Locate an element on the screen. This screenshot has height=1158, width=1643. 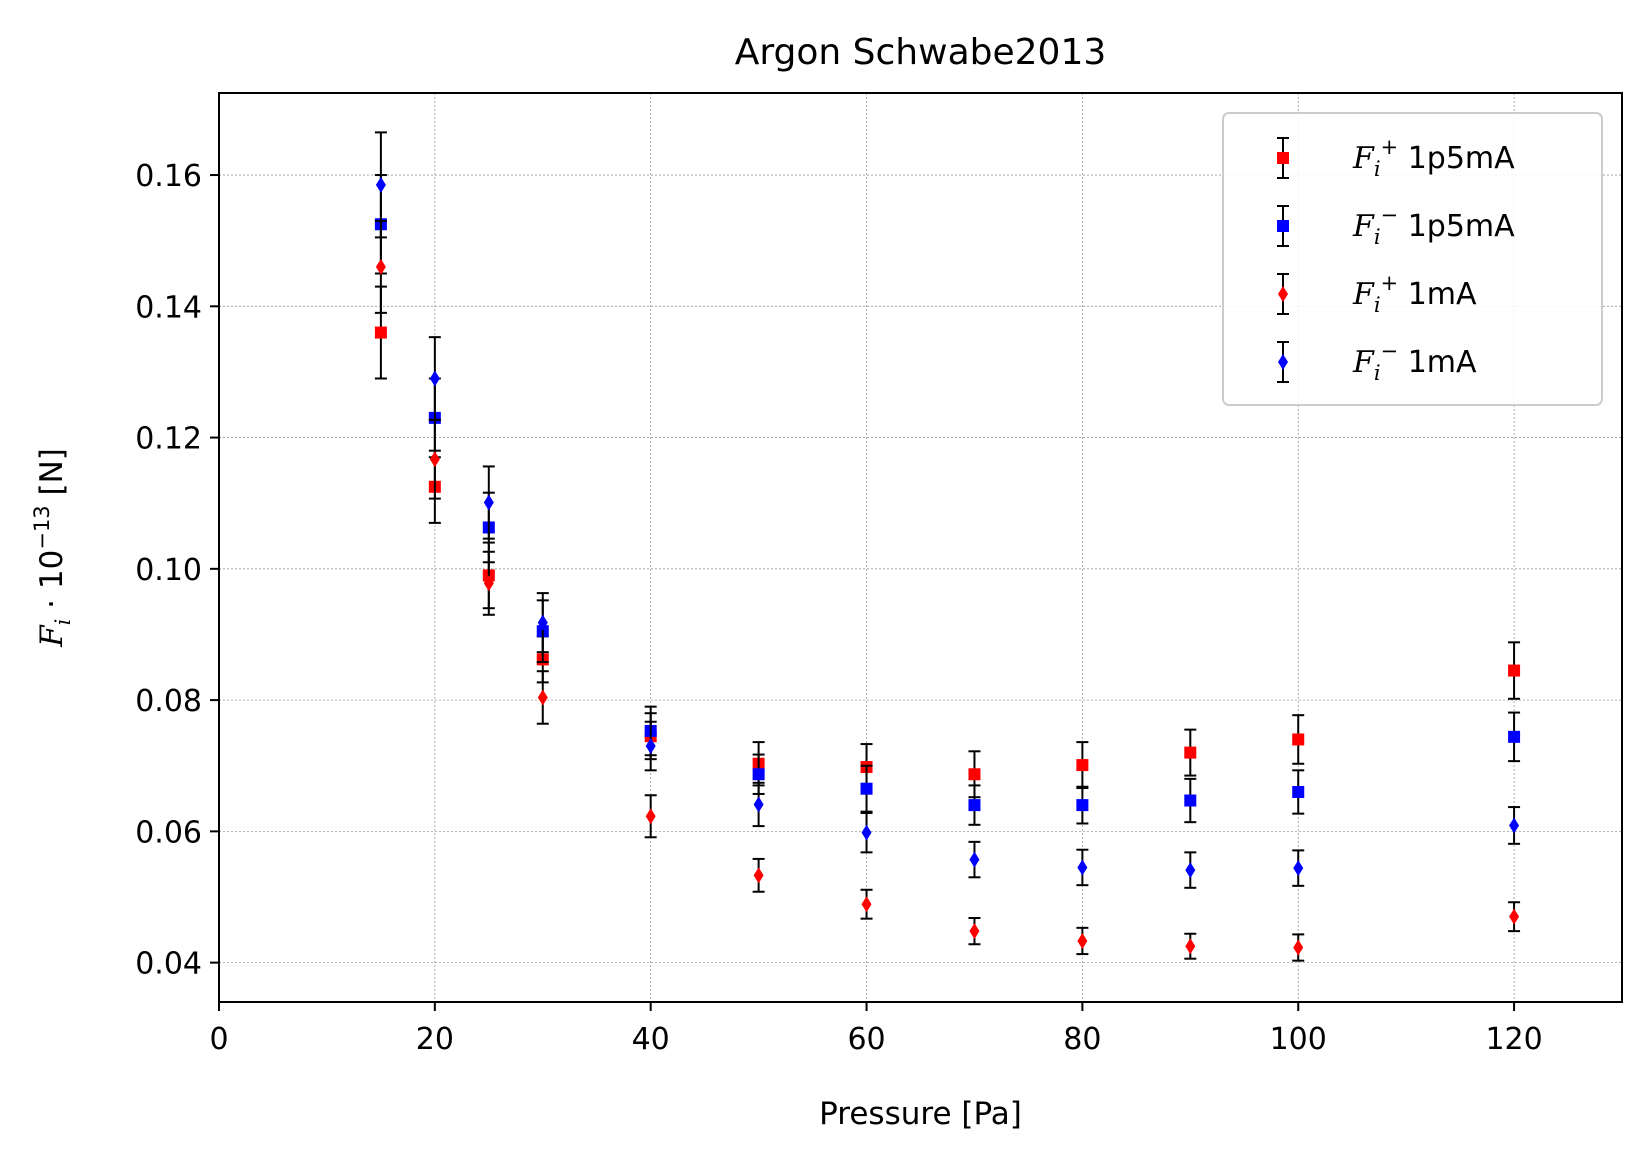
legend-label: Fi+ 1mA is located at coordinates (1414, 294).